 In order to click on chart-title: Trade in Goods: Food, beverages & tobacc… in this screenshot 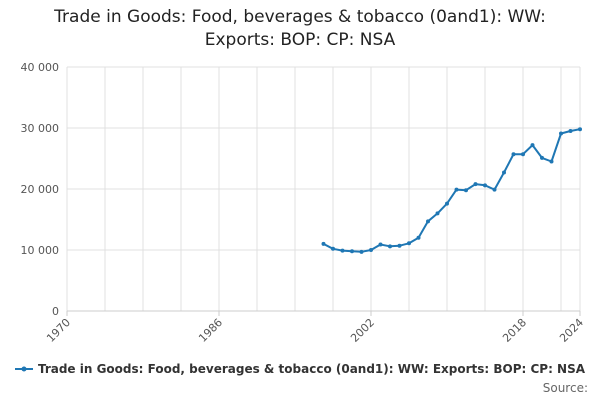, I will do `click(300, 29)`.